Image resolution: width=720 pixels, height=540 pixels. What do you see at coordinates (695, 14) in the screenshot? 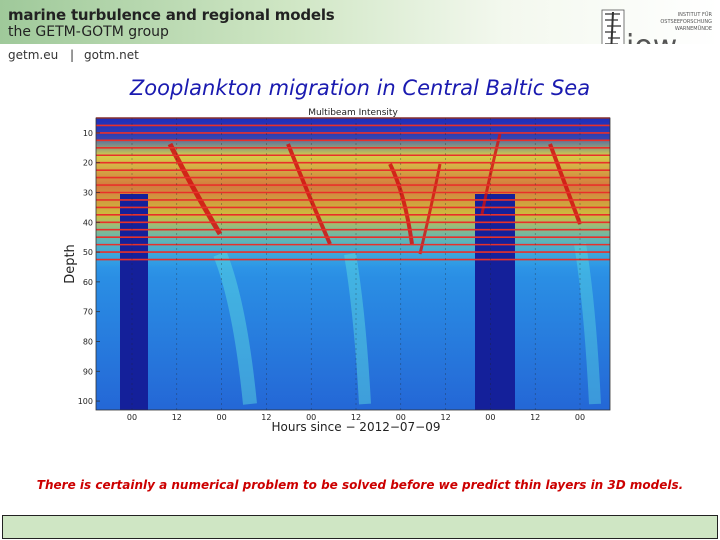
I see `logo-line1: INSTITUT FÜR` at bounding box center [695, 14].